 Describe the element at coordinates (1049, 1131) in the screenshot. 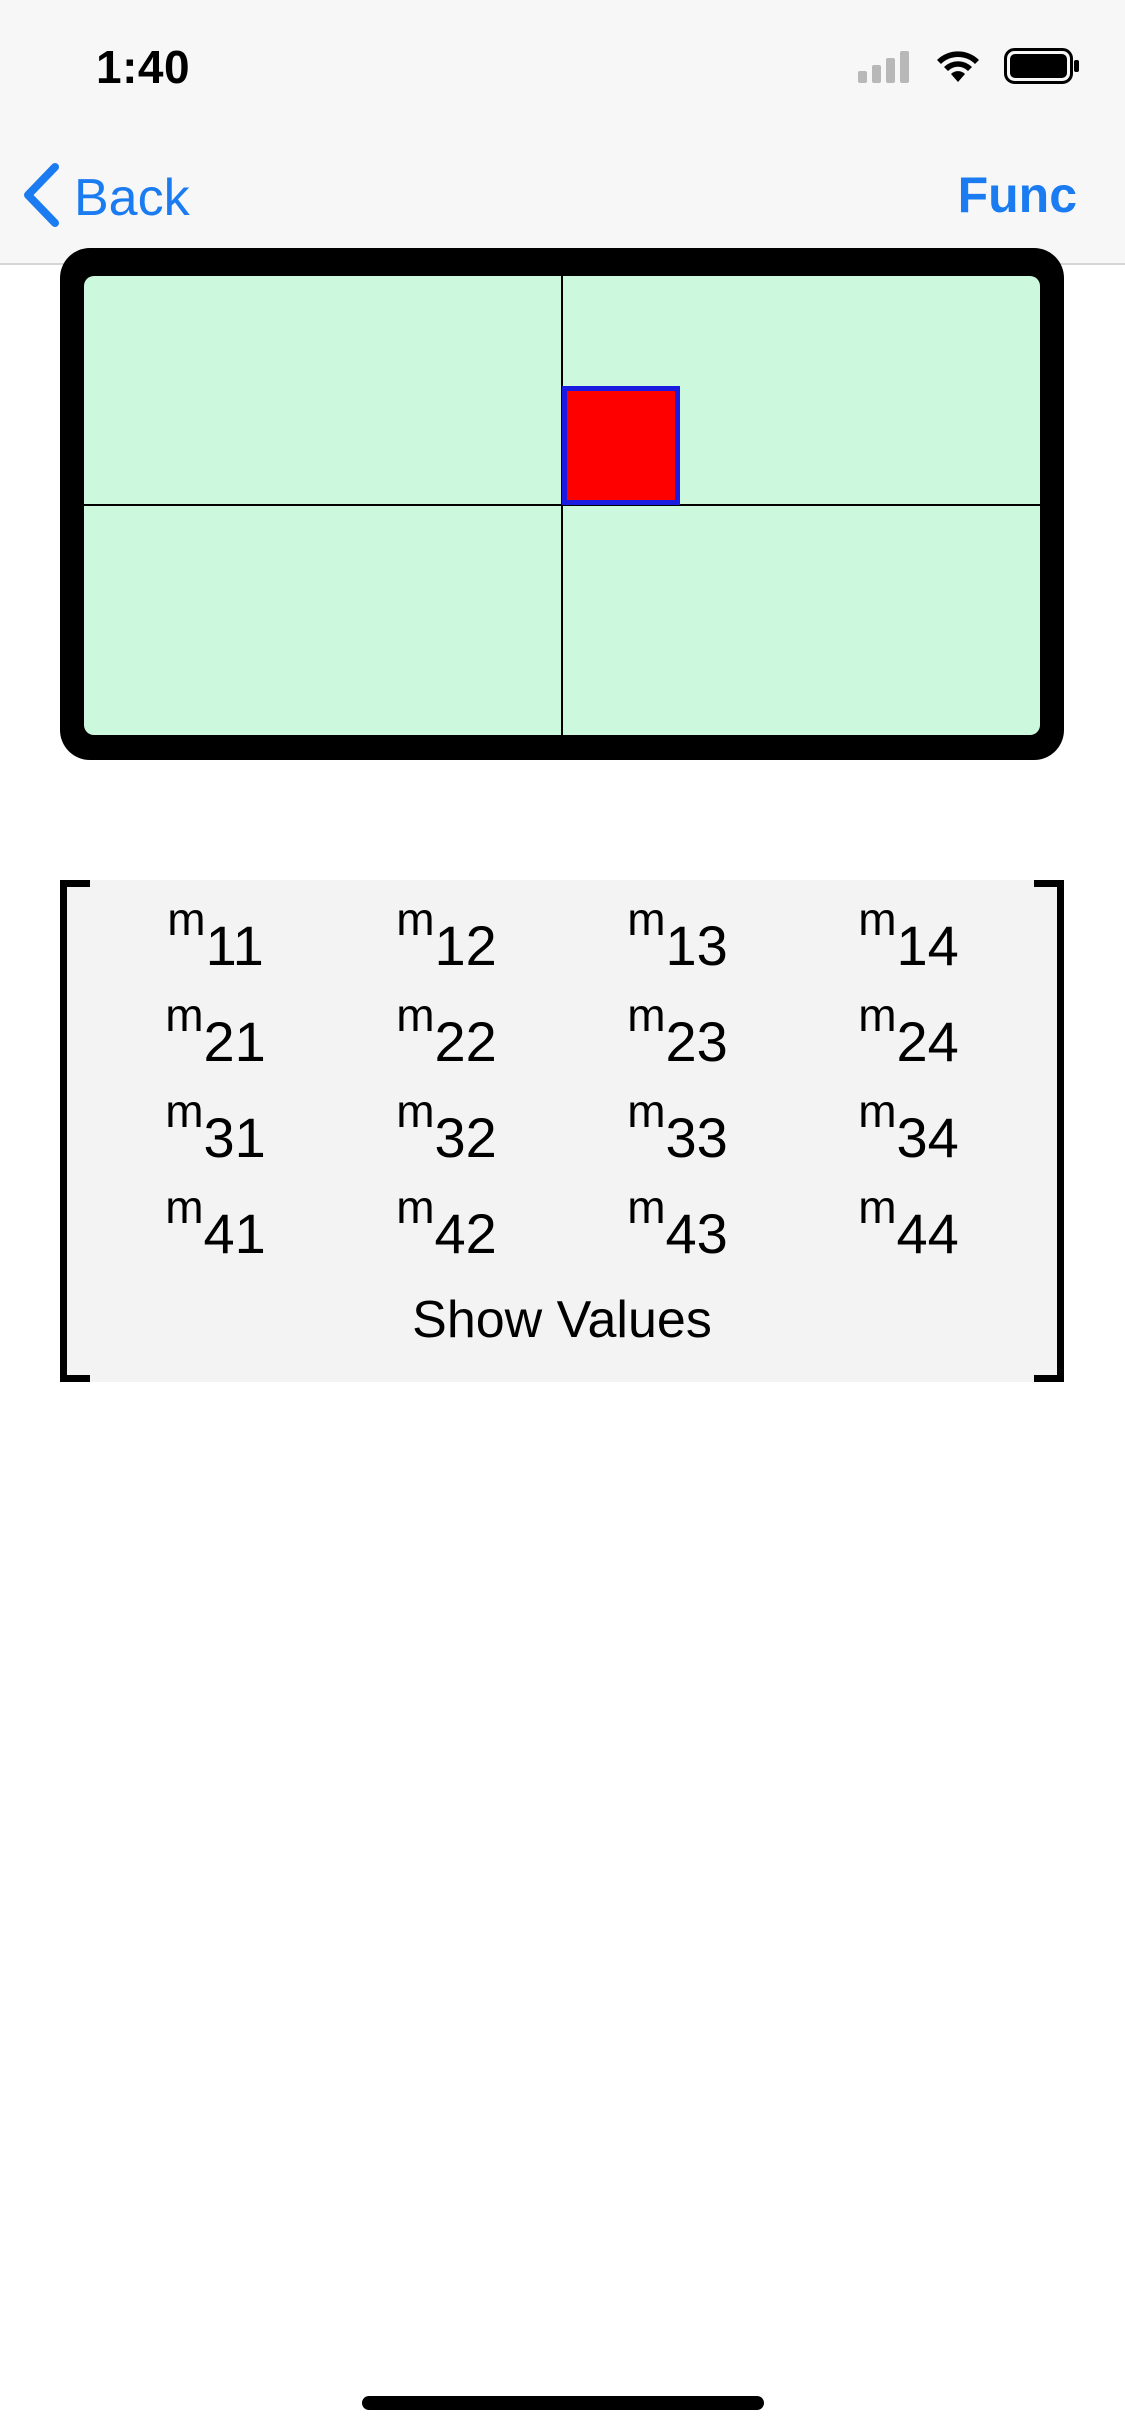

I see `matrix-right-bracket` at that location.